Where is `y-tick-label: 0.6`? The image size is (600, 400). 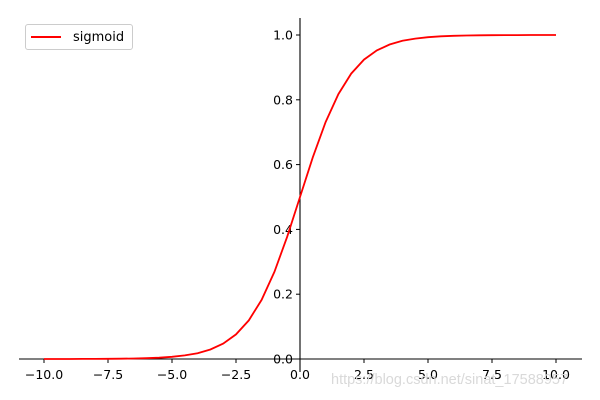
y-tick-label: 0.6 is located at coordinates (283, 164).